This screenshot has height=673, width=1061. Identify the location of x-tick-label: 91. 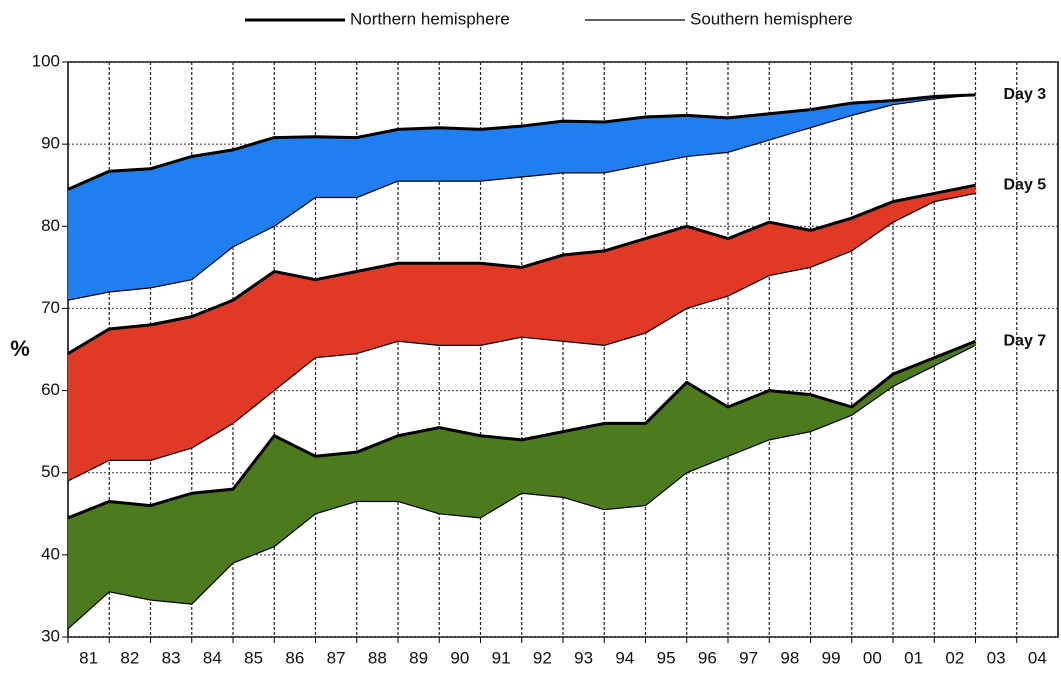
(501, 657).